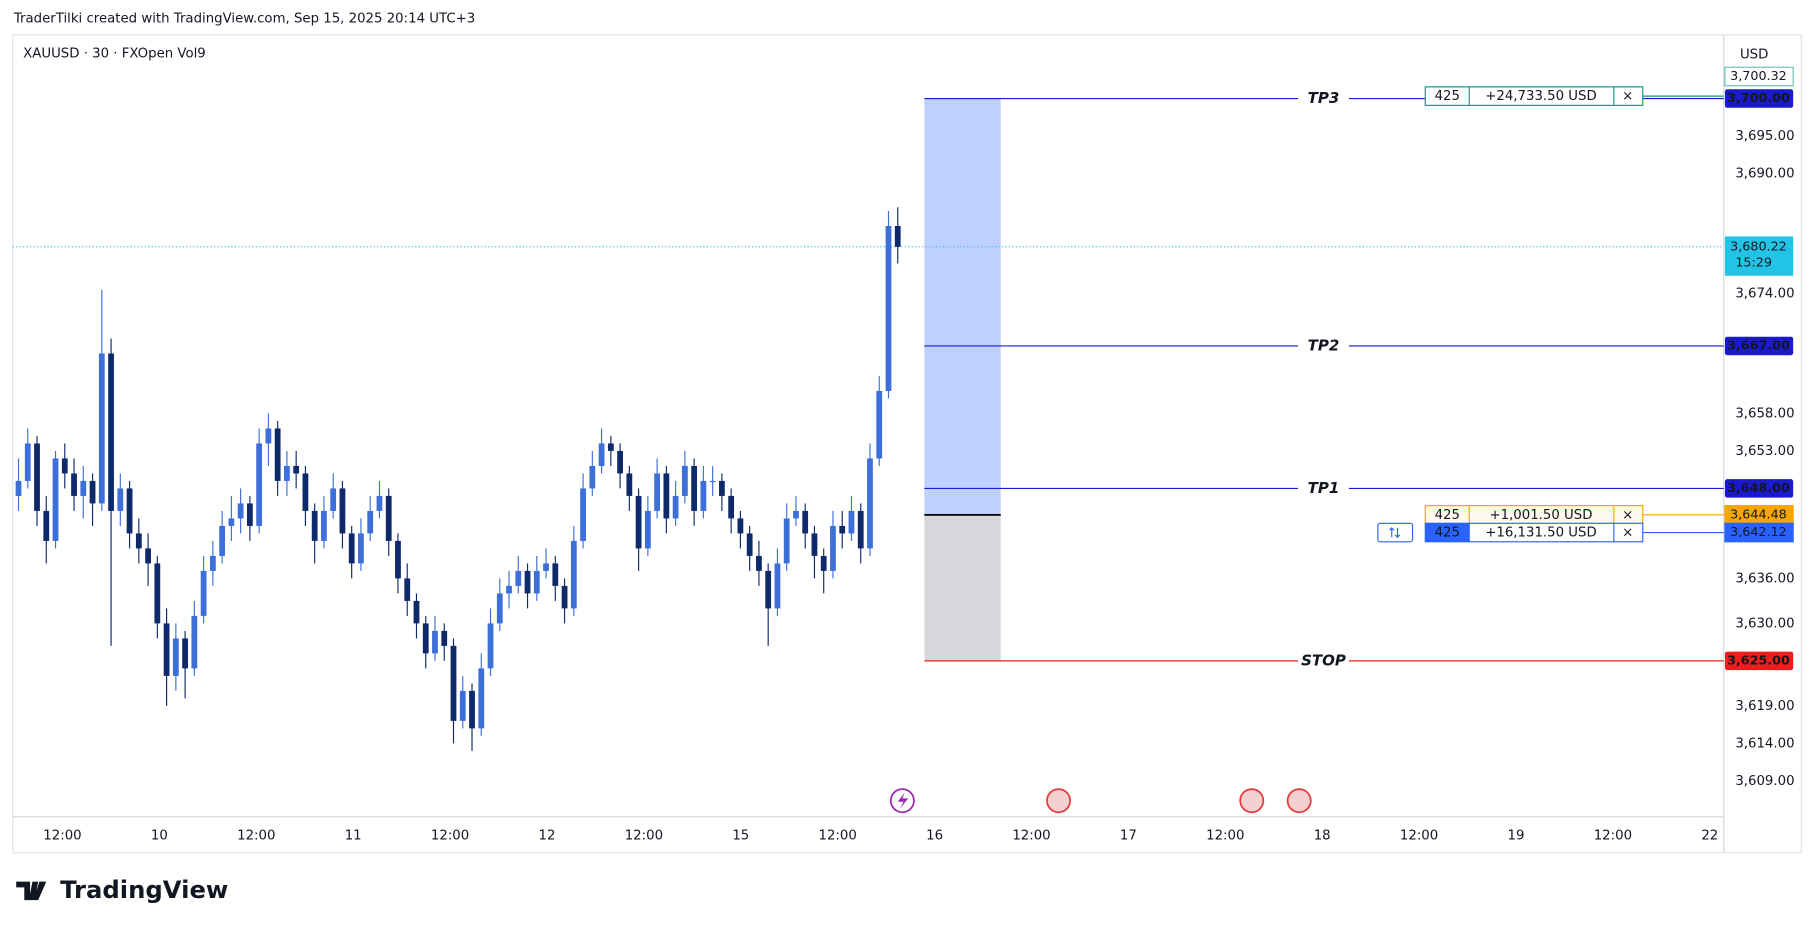  What do you see at coordinates (1753, 262) in the screenshot?
I see `countdown: 15:29` at bounding box center [1753, 262].